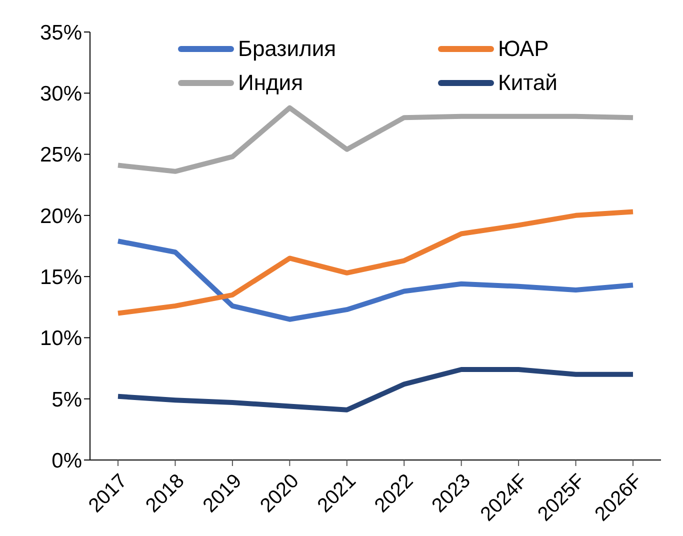 This screenshot has height=536, width=683. I want to click on y-tick-label: 5%, so click(67, 400).